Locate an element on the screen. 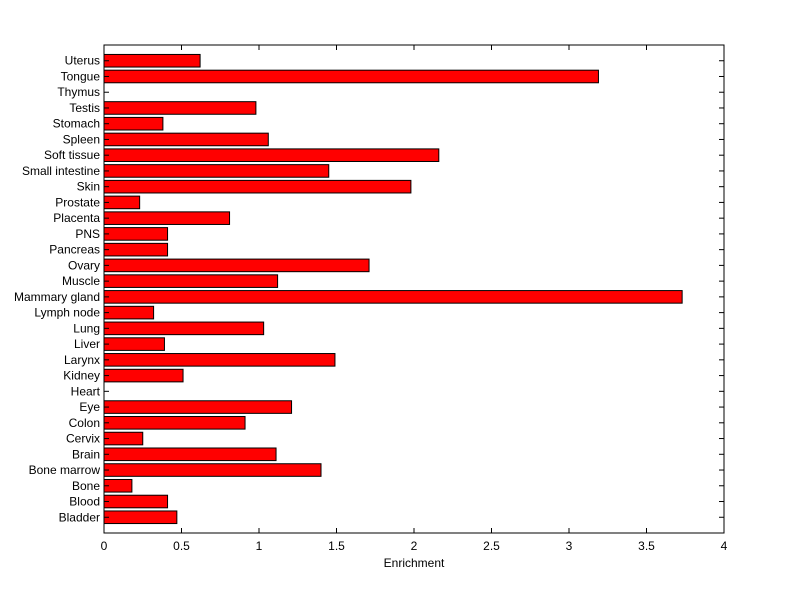 This screenshot has width=800, height=599. bar-testis is located at coordinates (180, 108).